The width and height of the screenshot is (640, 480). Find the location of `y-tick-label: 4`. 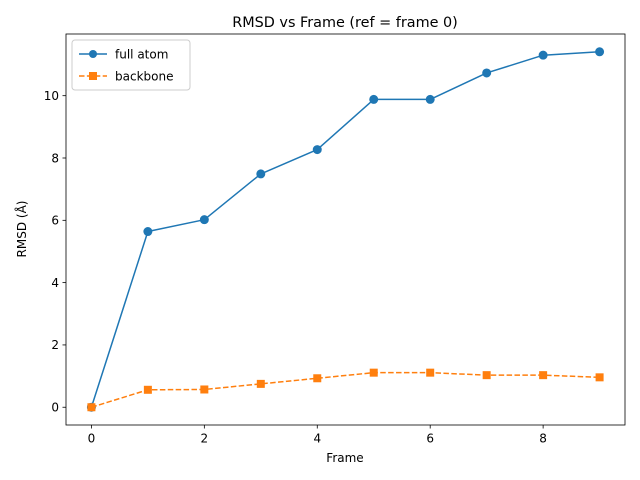

y-tick-label: 4 is located at coordinates (55, 283).